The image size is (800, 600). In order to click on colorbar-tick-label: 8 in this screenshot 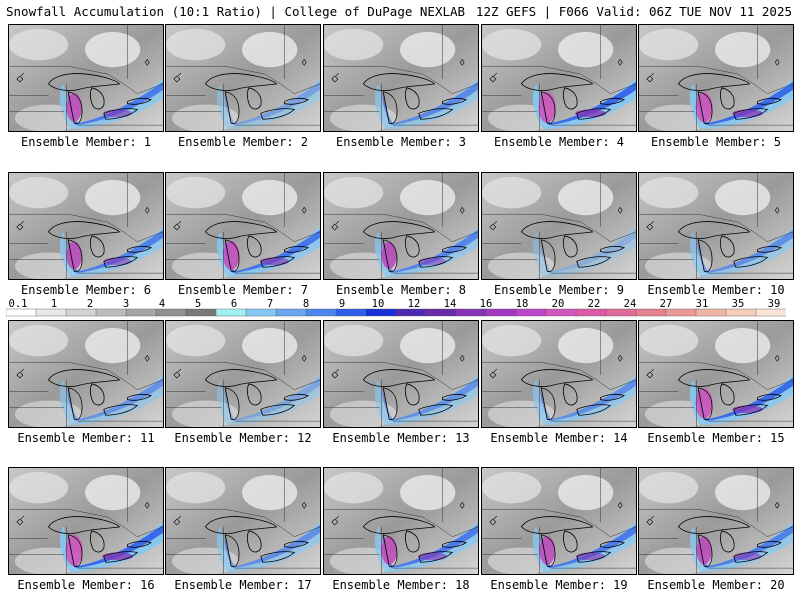, I will do `click(306, 304)`.